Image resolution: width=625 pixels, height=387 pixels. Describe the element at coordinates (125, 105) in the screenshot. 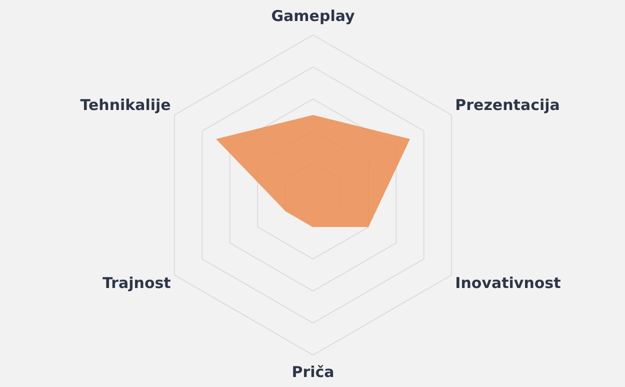

I see `spoke-label: Tehnikalije` at that location.